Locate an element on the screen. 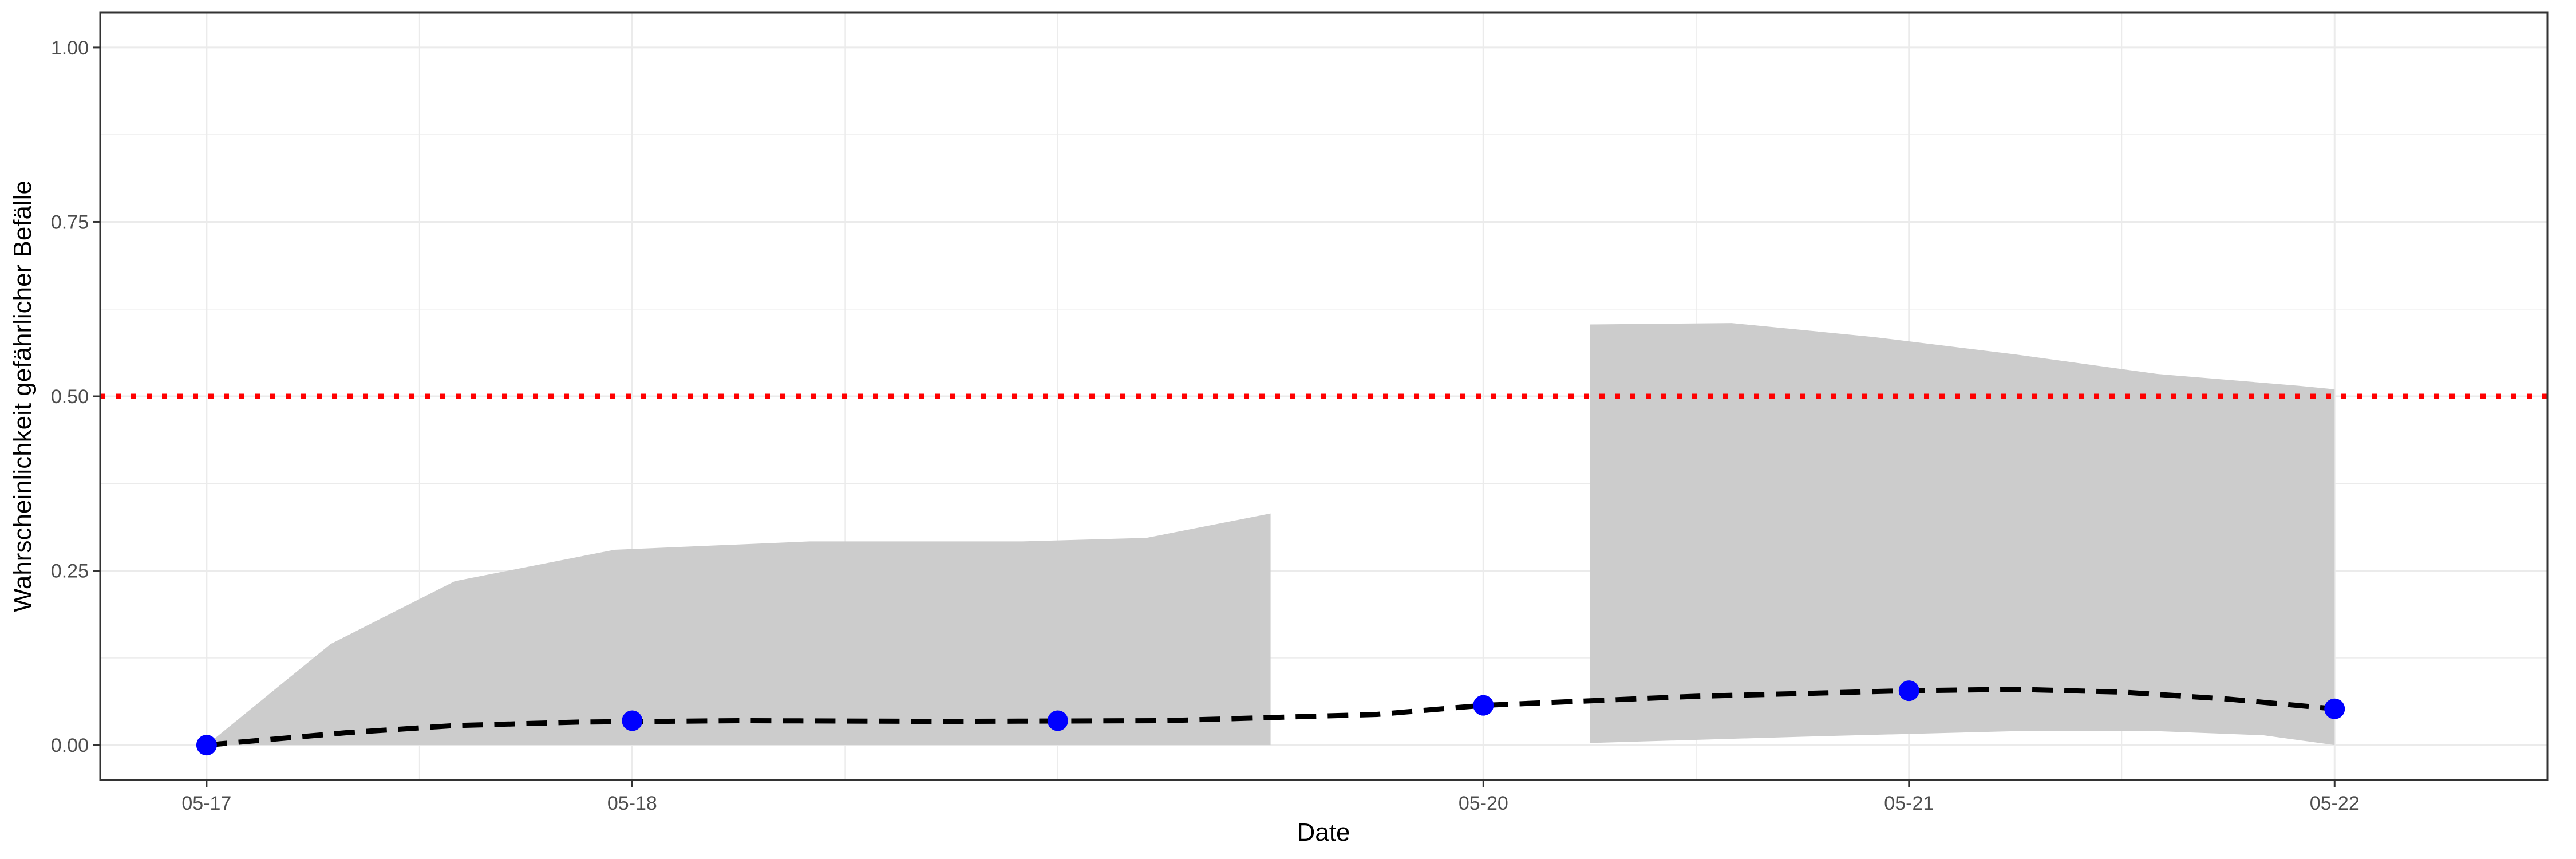  y-axis-title: Wahrscheinlichkeit gefährlicher Befälle is located at coordinates (23, 396).